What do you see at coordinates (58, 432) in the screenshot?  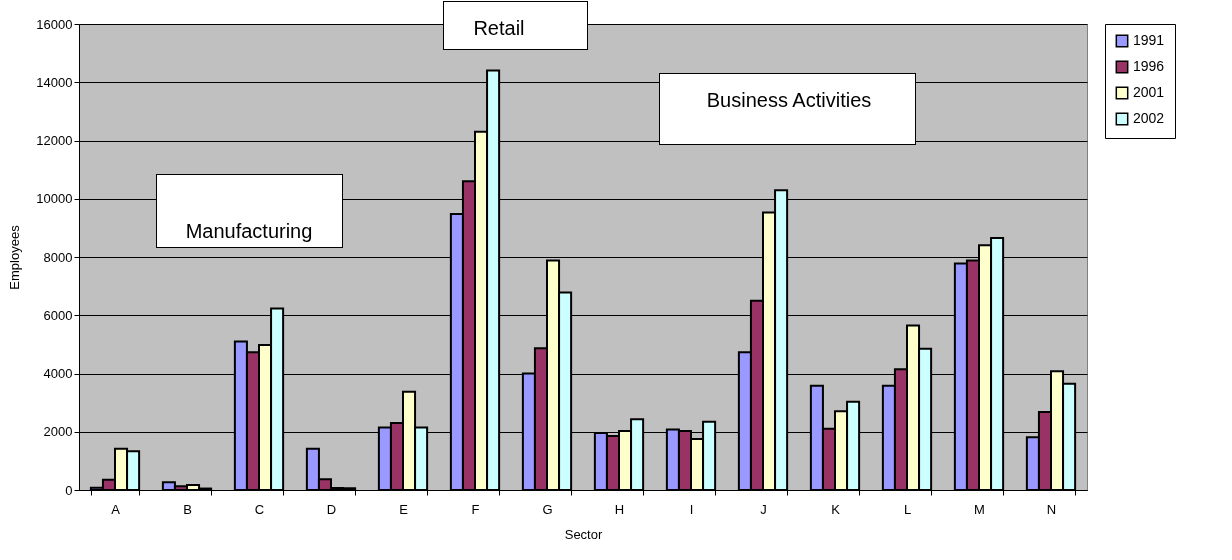 I see `y-tick-label: 2000` at bounding box center [58, 432].